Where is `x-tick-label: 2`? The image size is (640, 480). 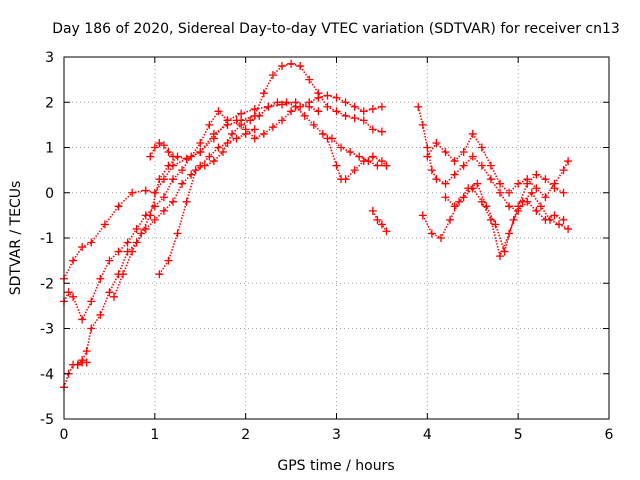 x-tick-label: 2 is located at coordinates (245, 435).